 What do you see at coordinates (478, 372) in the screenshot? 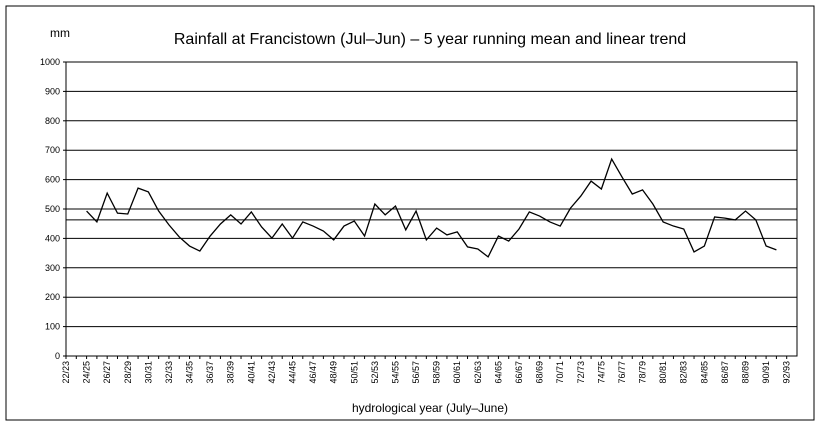
I see `x-tick-label: 62/63` at bounding box center [478, 372].